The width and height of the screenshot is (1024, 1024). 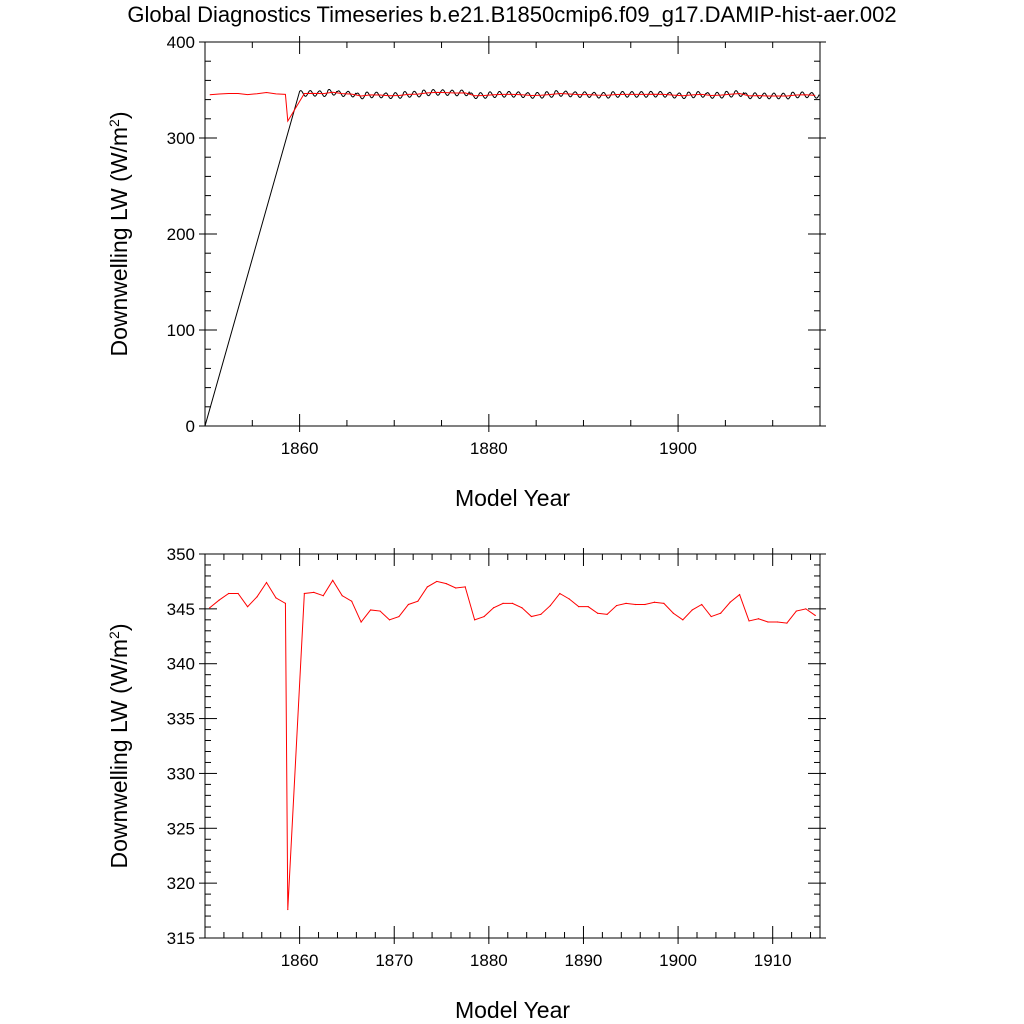 What do you see at coordinates (394, 960) in the screenshot?
I see `x-tick-label: 1870` at bounding box center [394, 960].